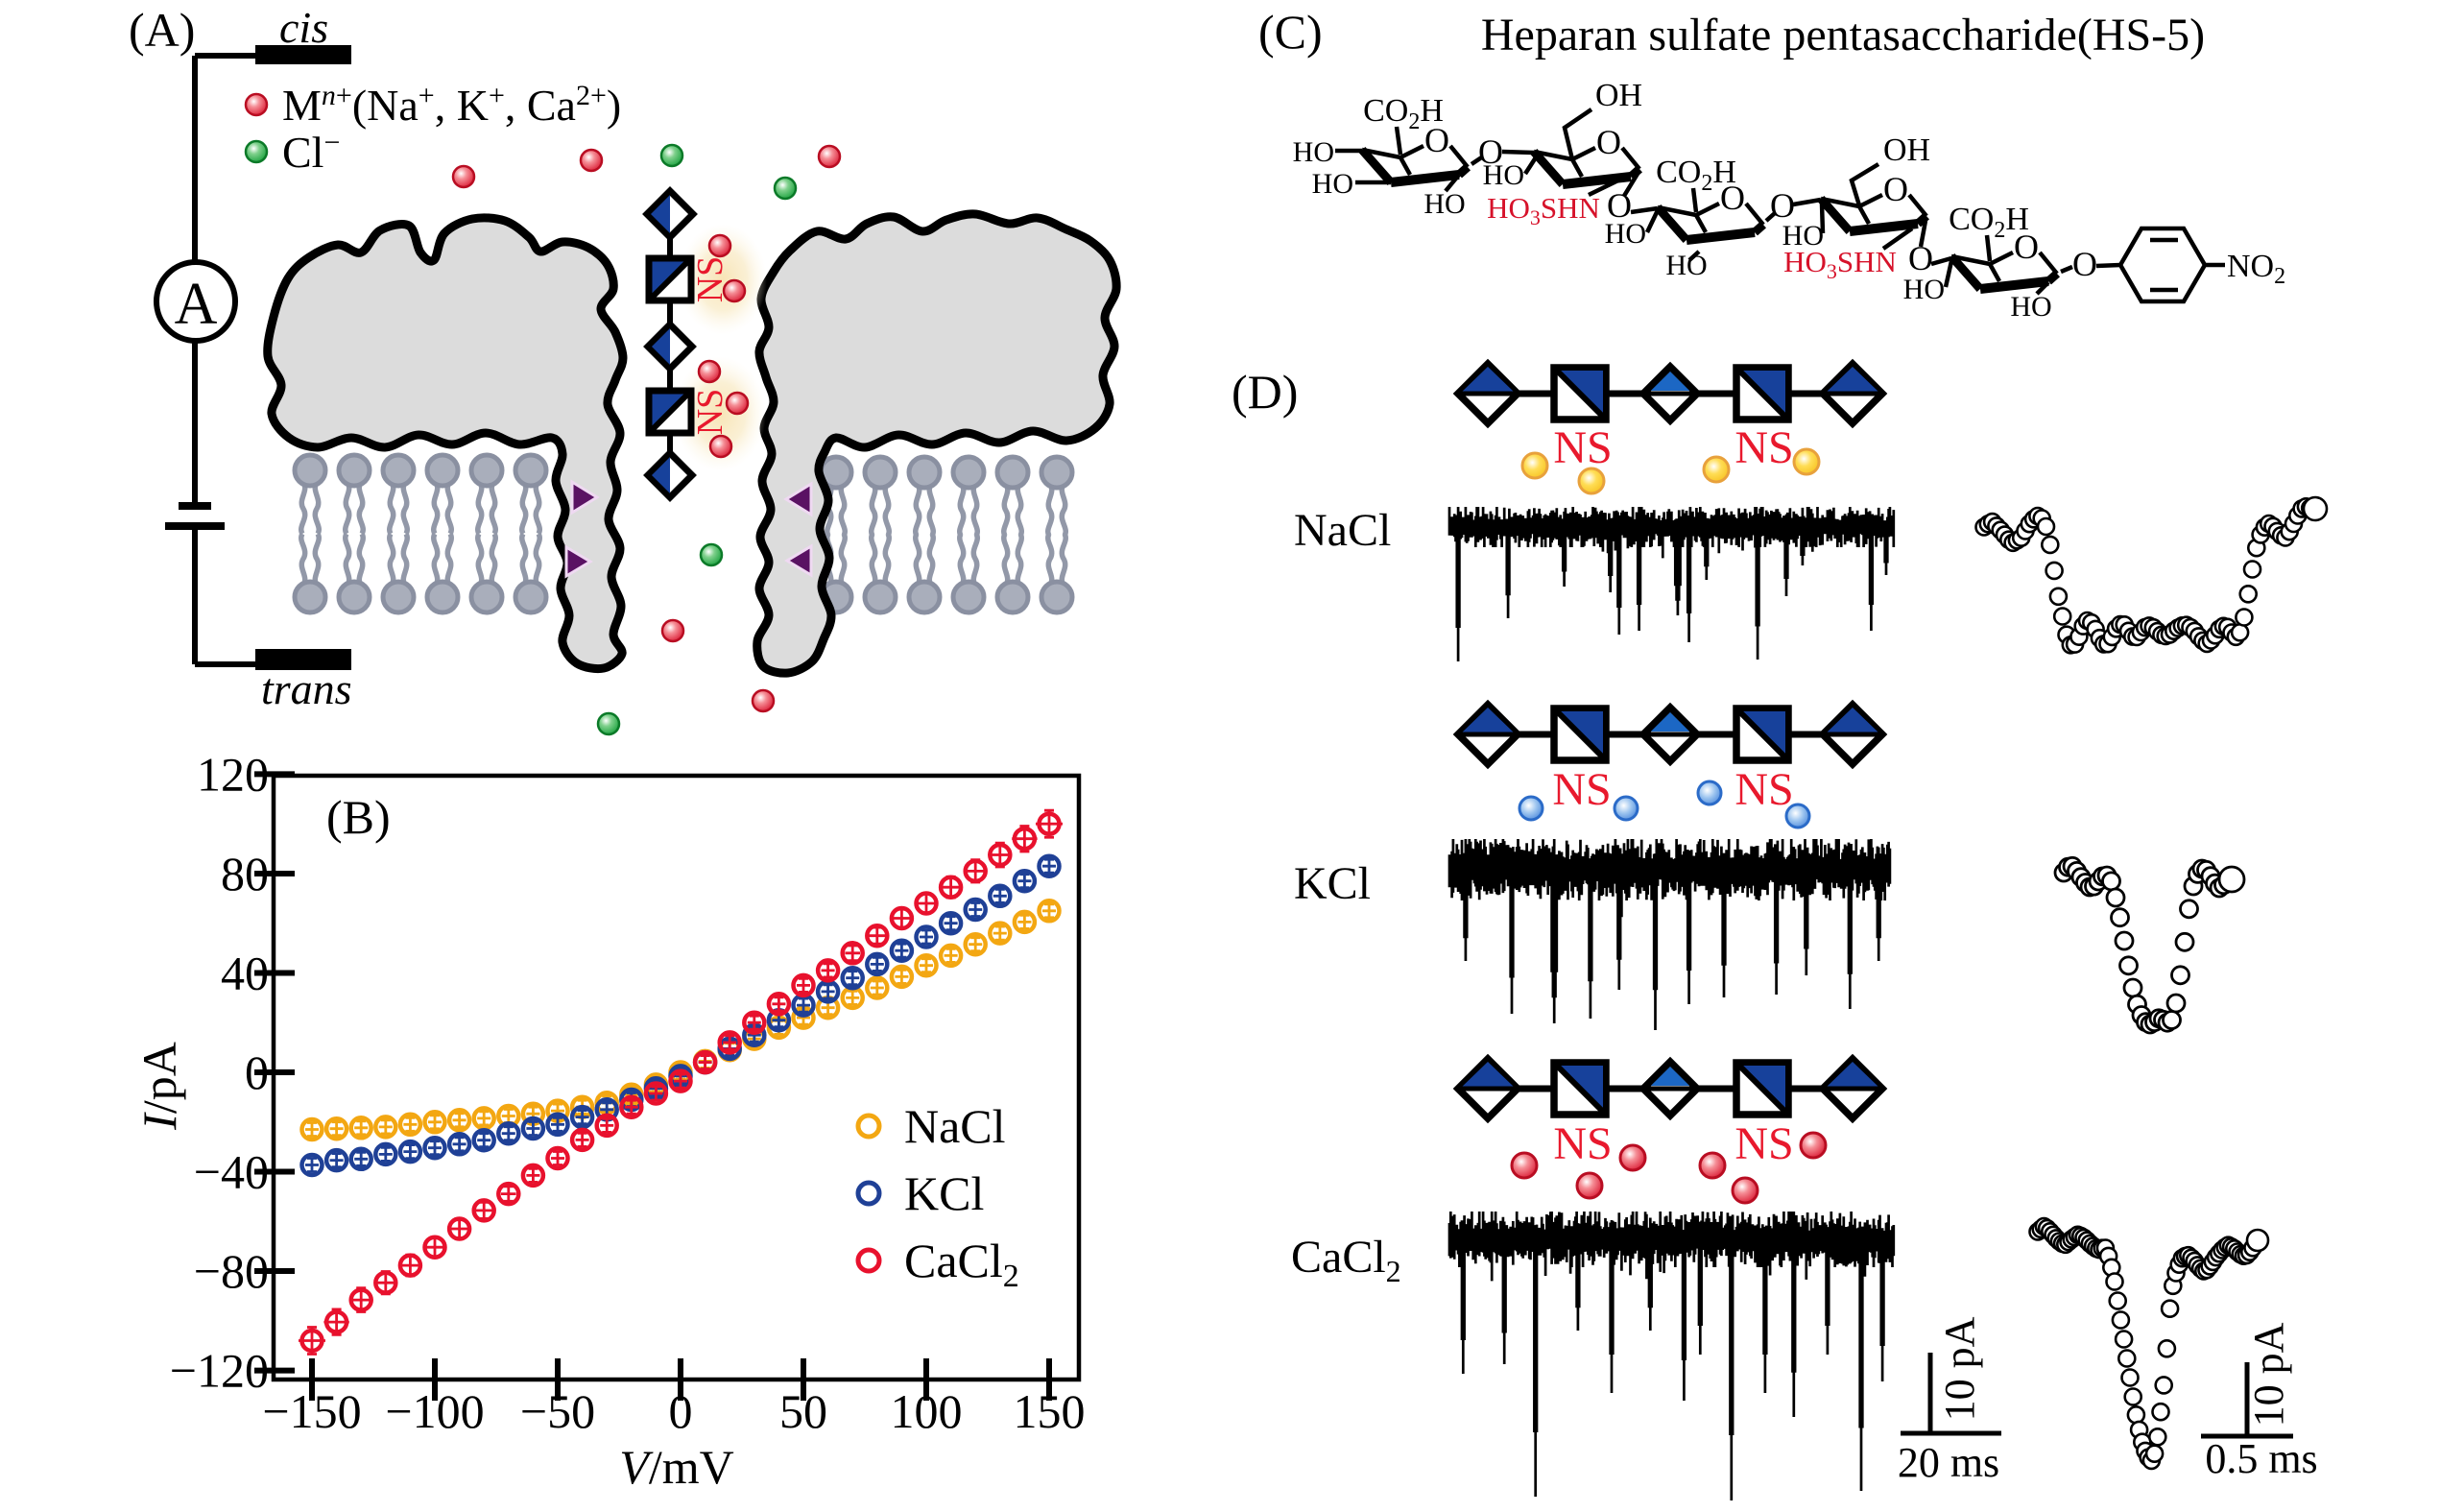 The width and height of the screenshot is (2464, 1512). What do you see at coordinates (1050, 1411) in the screenshot?
I see `svg-text: 150` at bounding box center [1050, 1411].